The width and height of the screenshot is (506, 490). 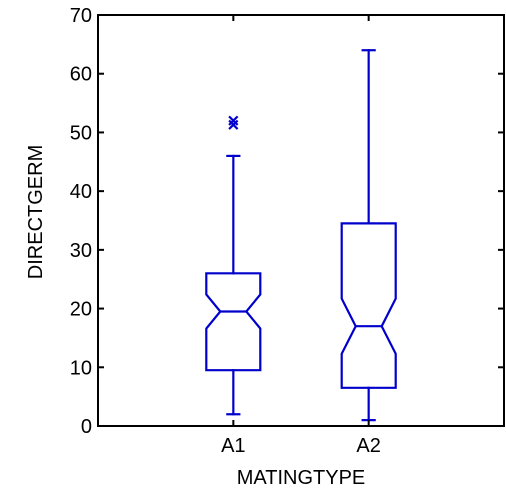 I want to click on outlier-point, so click(x=233, y=120).